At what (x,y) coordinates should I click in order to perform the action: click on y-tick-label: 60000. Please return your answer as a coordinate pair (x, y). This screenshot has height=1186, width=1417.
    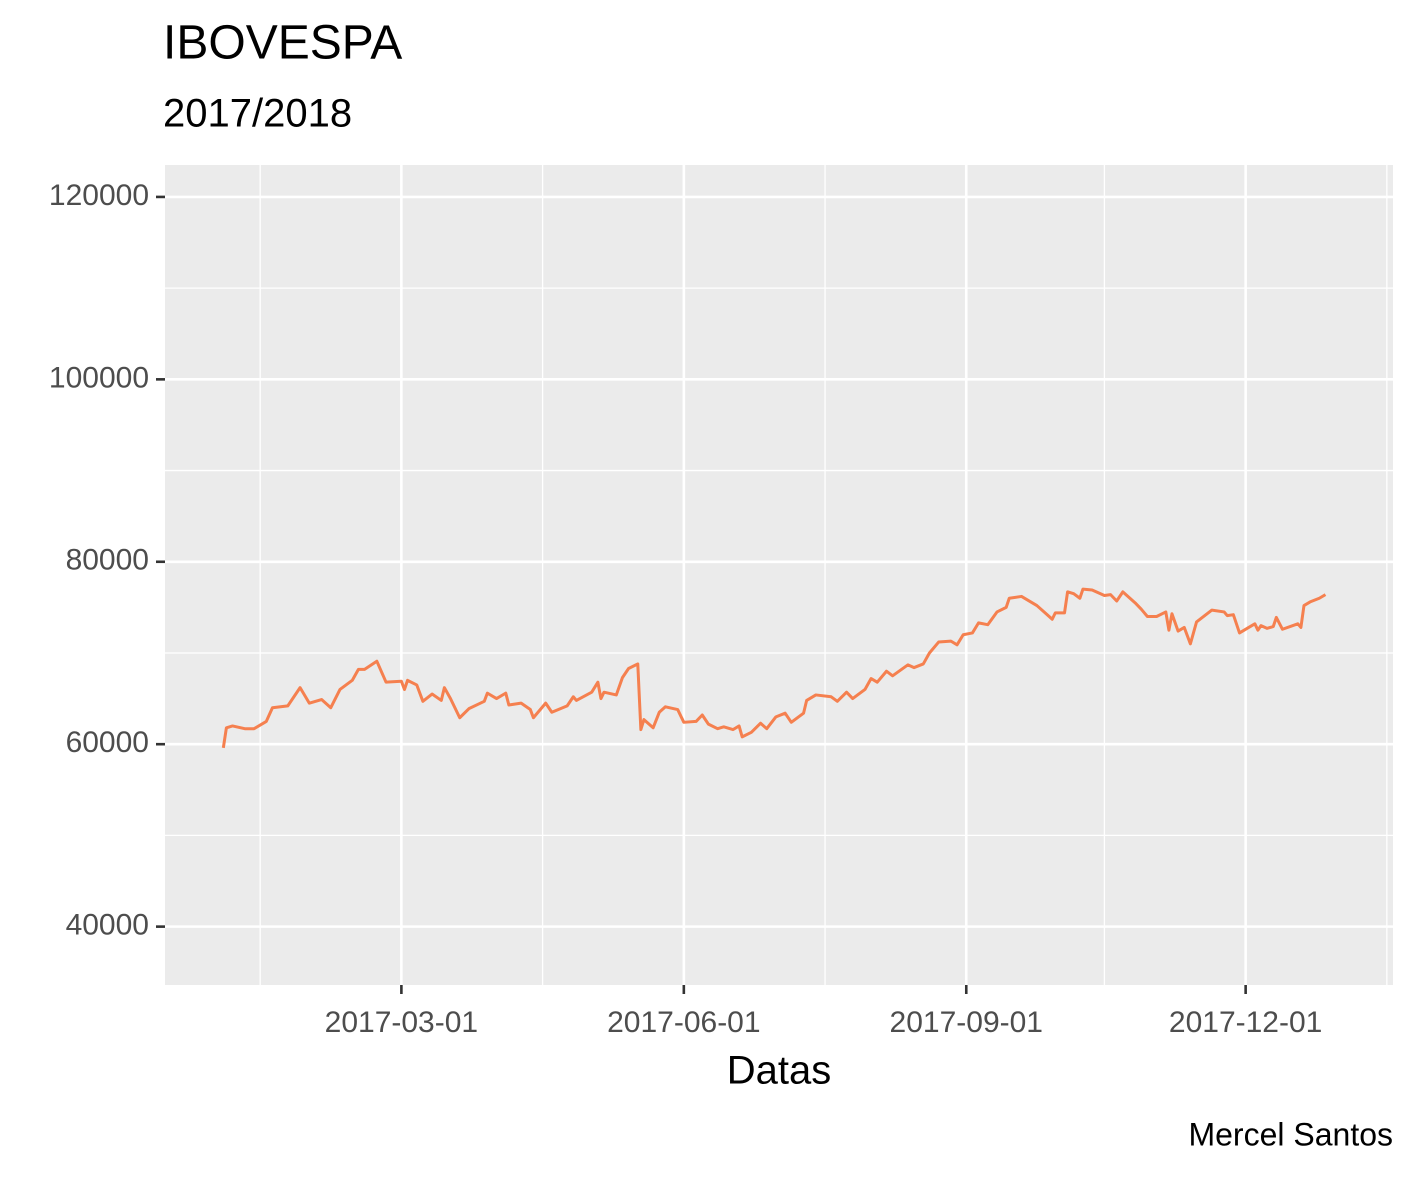
    Looking at the image, I should click on (107, 742).